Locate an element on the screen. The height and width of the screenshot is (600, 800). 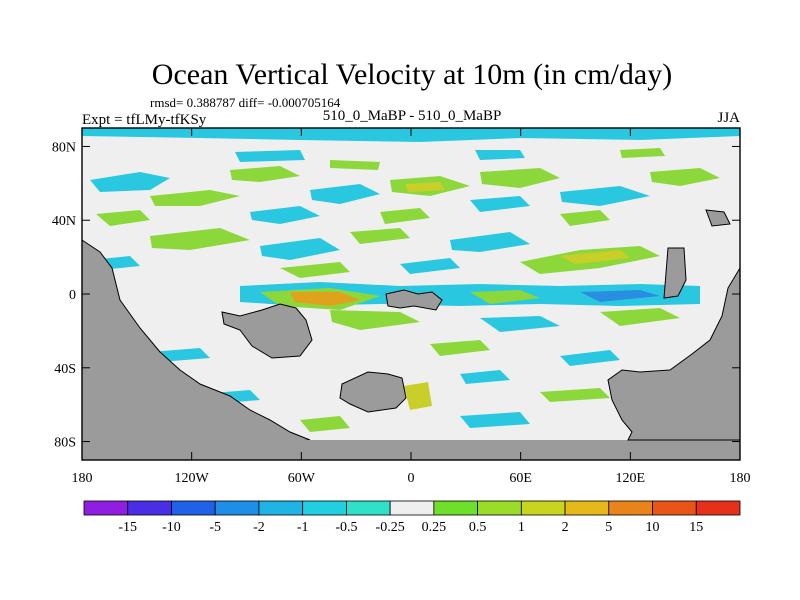
season-label: JJA is located at coordinates (728, 118).